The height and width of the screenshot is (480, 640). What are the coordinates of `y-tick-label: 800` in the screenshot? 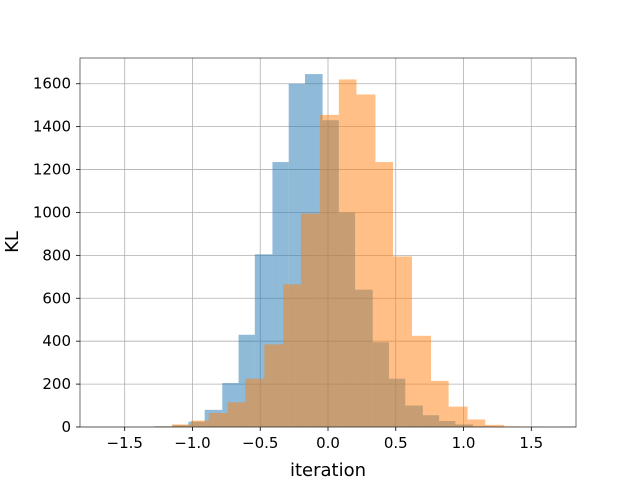 It's located at (56, 255).